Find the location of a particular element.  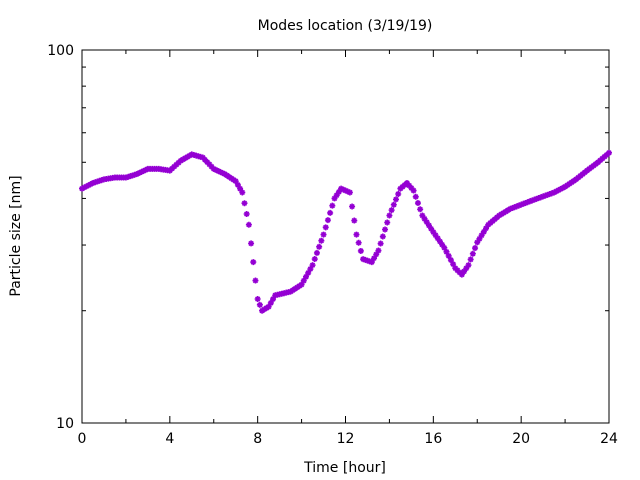

x-axis-title: Time [hour] is located at coordinates (344, 468).